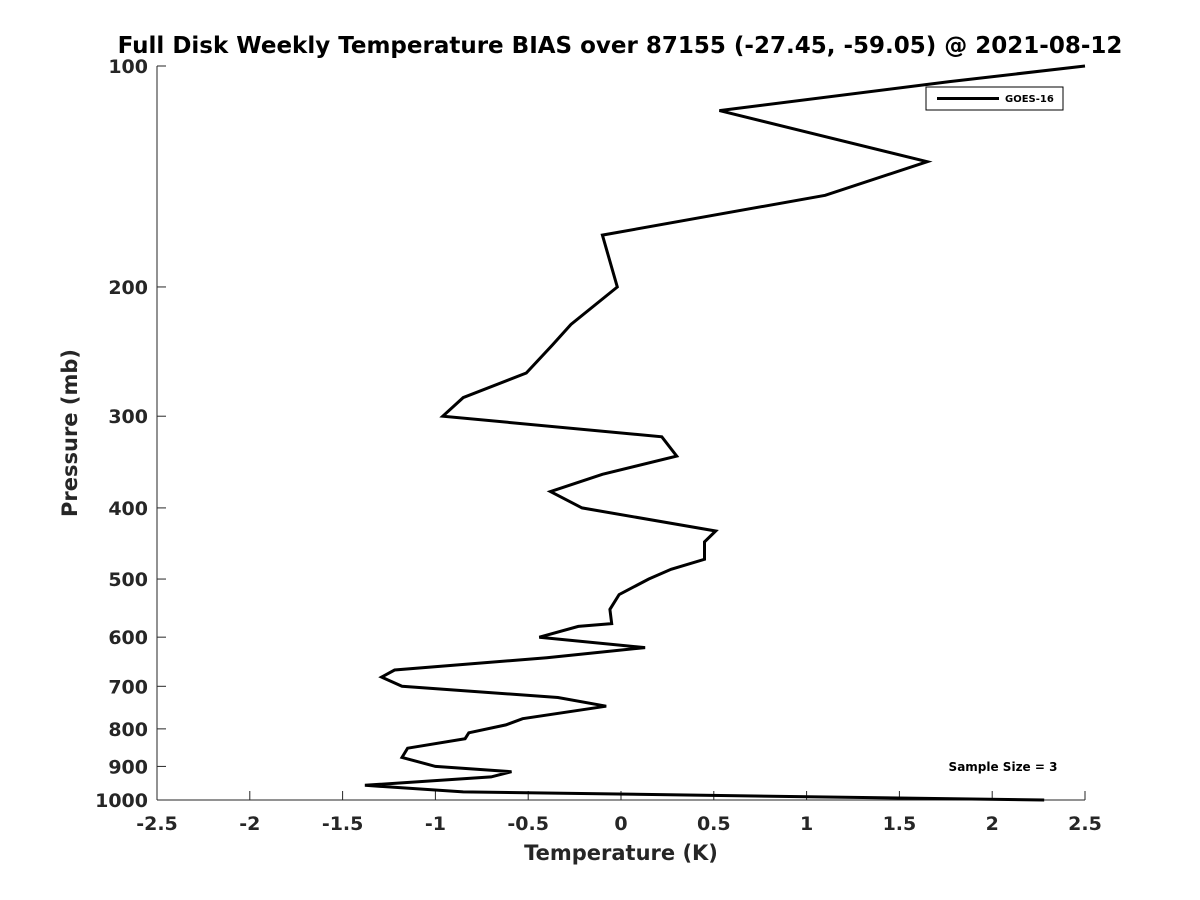  What do you see at coordinates (620, 824) in the screenshot?
I see `x-tick-label: 0` at bounding box center [620, 824].